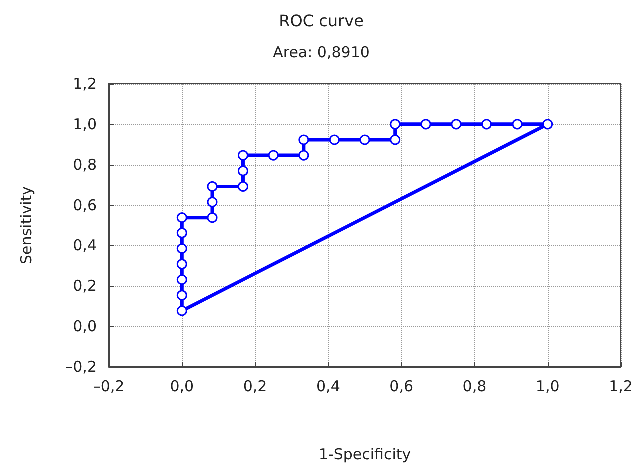  What do you see at coordinates (85, 245) in the screenshot?
I see `y-tick-label: 0,4` at bounding box center [85, 245].